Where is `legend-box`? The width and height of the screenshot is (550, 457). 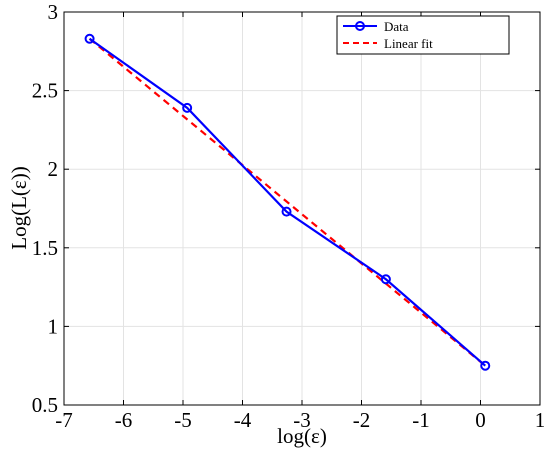 legend-box is located at coordinates (423, 35).